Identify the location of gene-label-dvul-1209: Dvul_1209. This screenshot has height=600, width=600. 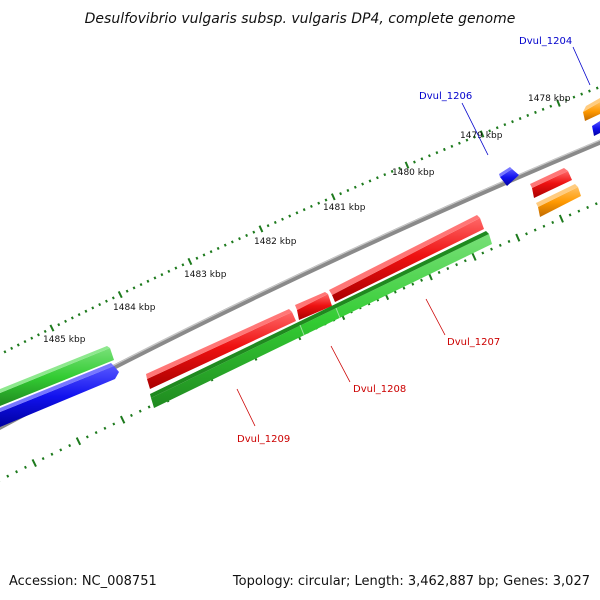
(263, 439).